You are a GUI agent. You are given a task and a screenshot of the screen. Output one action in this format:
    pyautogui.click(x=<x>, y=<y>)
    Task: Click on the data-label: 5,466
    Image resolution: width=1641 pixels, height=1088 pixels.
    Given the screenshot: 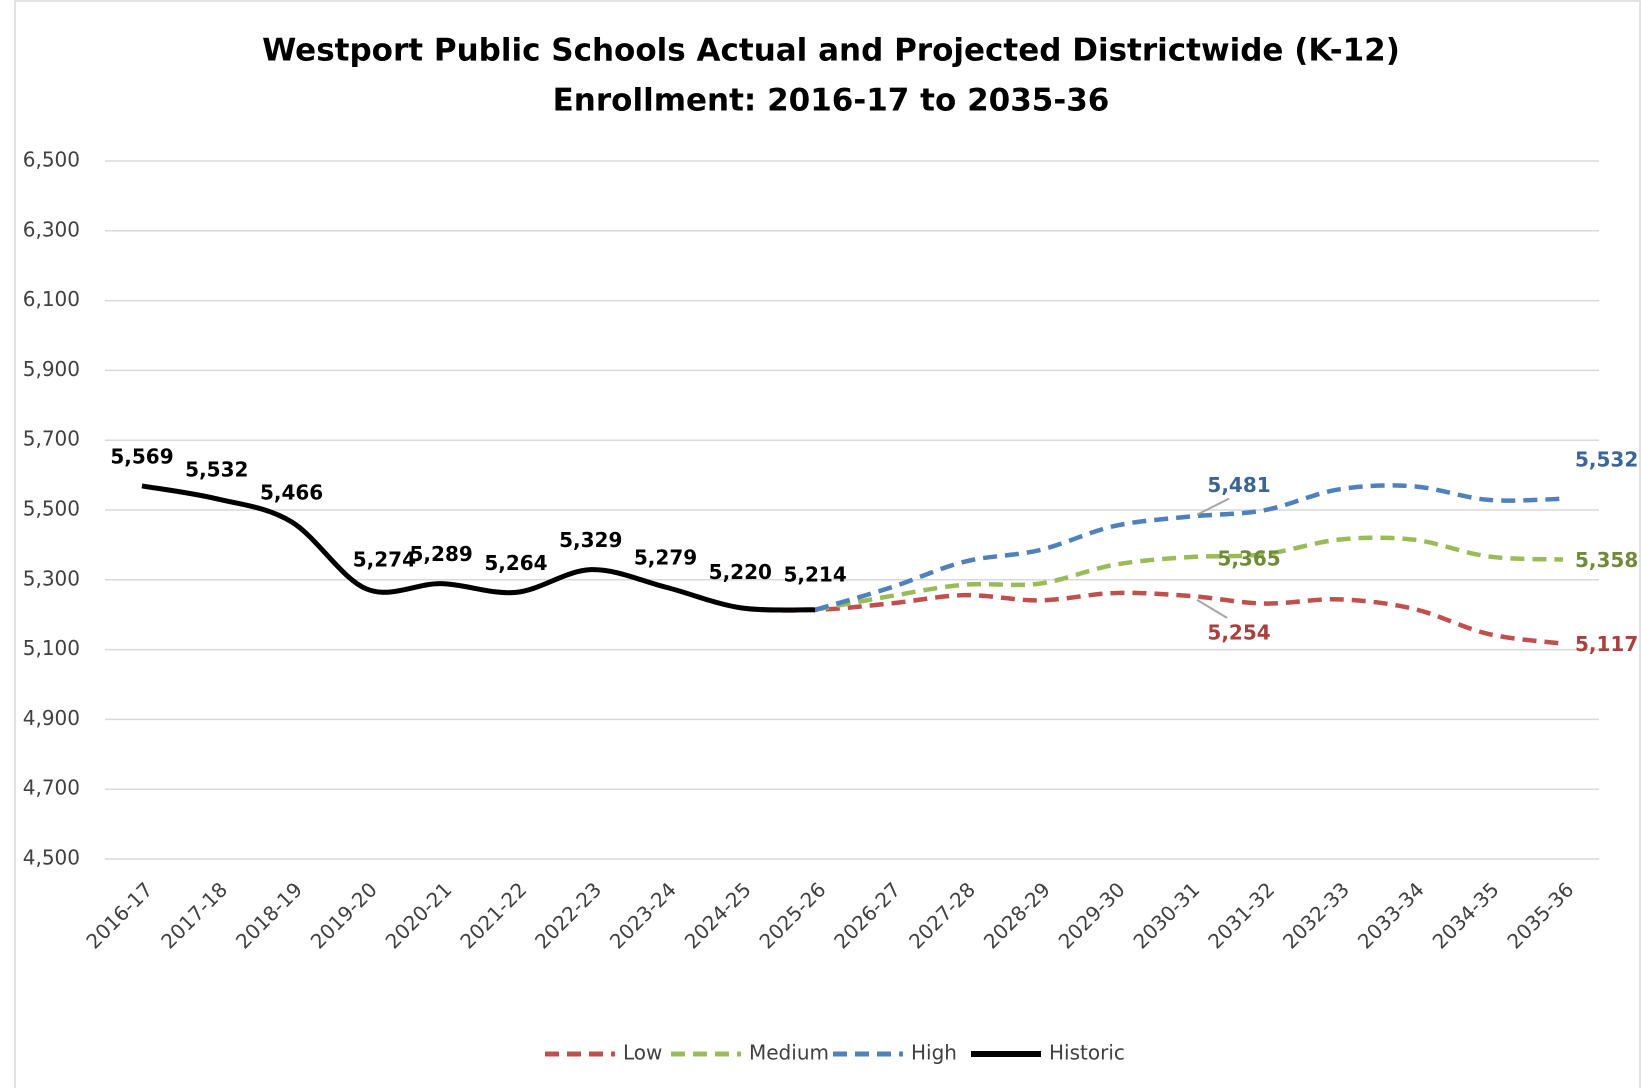 What is the action you would take?
    pyautogui.click(x=291, y=492)
    